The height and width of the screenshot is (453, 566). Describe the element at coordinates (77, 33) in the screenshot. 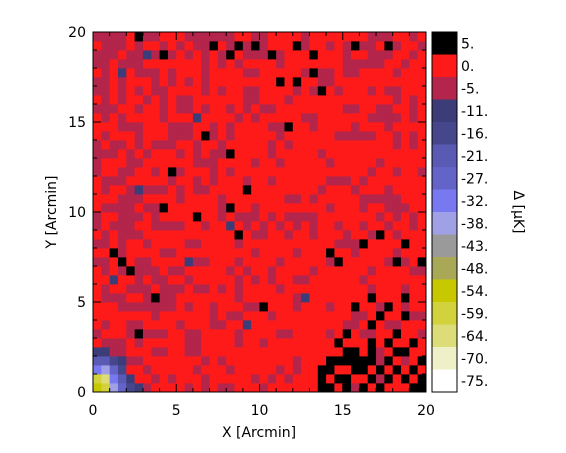

I see `y-tick-label: 20` at that location.